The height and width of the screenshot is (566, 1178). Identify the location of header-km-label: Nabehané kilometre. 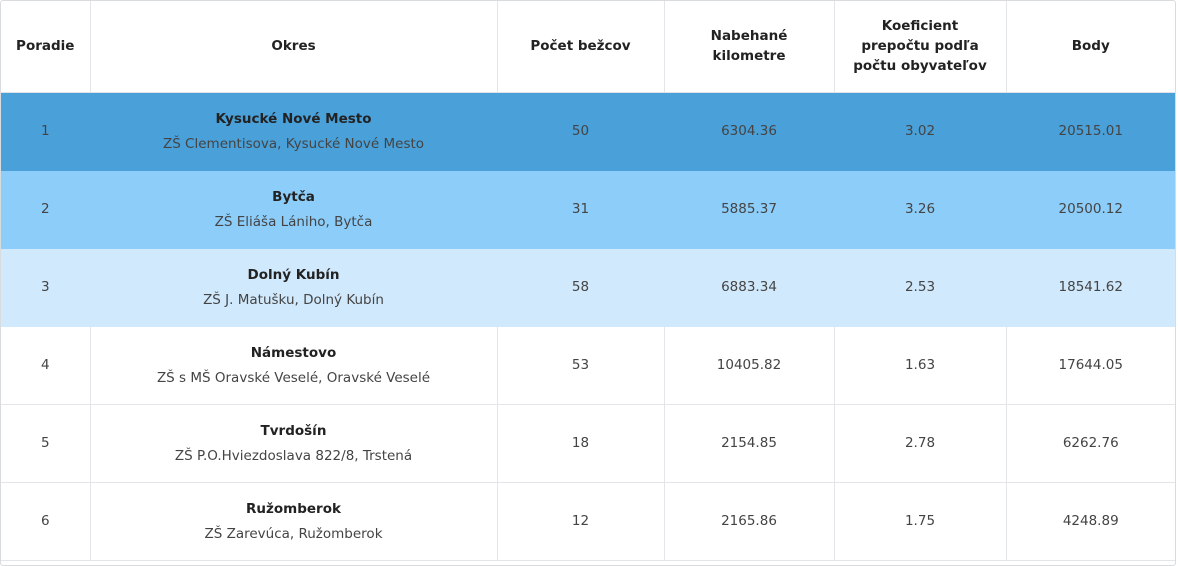
(749, 46).